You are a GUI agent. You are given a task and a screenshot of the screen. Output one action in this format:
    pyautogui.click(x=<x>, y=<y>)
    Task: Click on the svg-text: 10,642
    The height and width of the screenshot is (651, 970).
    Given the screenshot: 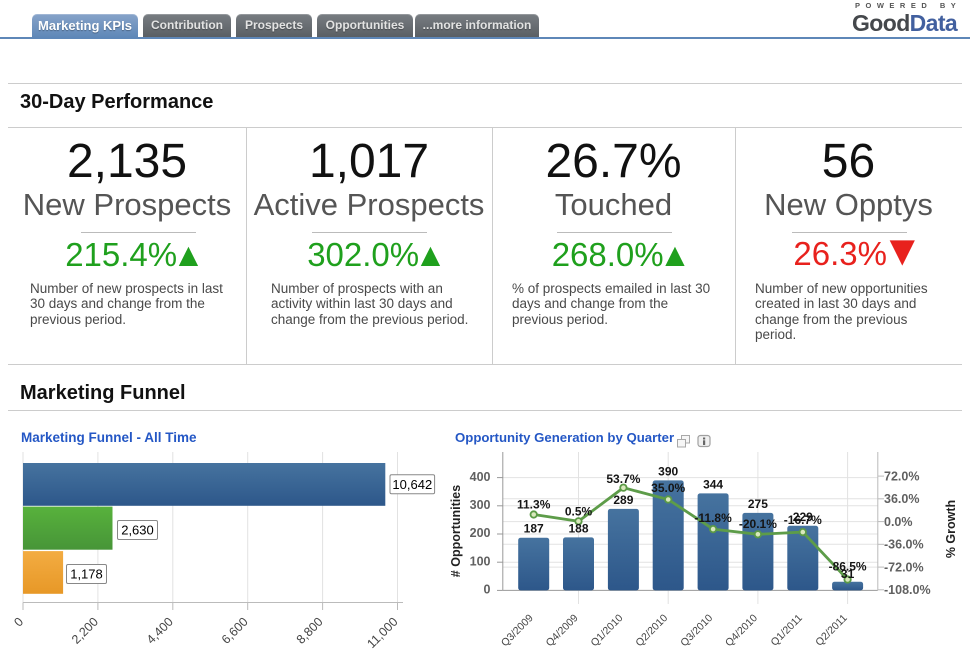 What is the action you would take?
    pyautogui.click(x=412, y=484)
    